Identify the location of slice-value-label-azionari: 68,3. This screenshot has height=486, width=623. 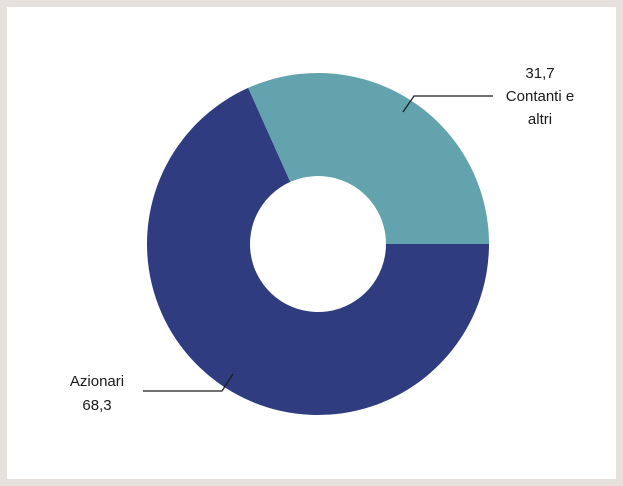
(96, 405).